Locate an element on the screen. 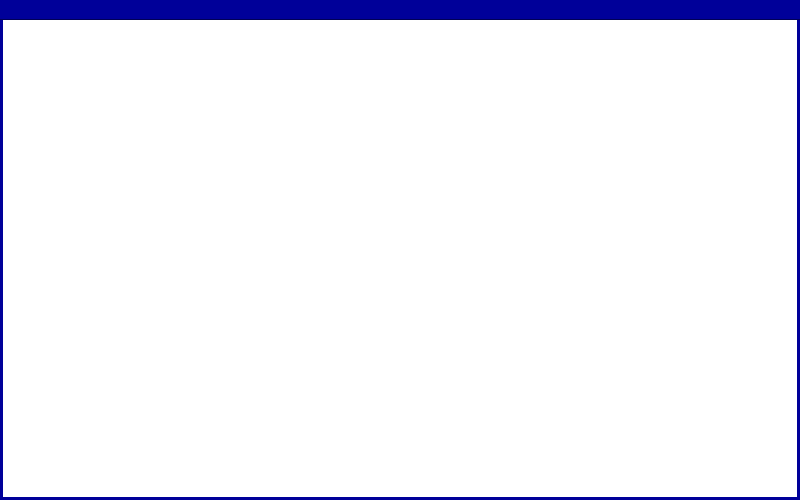 The width and height of the screenshot is (800, 500). title-bar is located at coordinates (400, 10).